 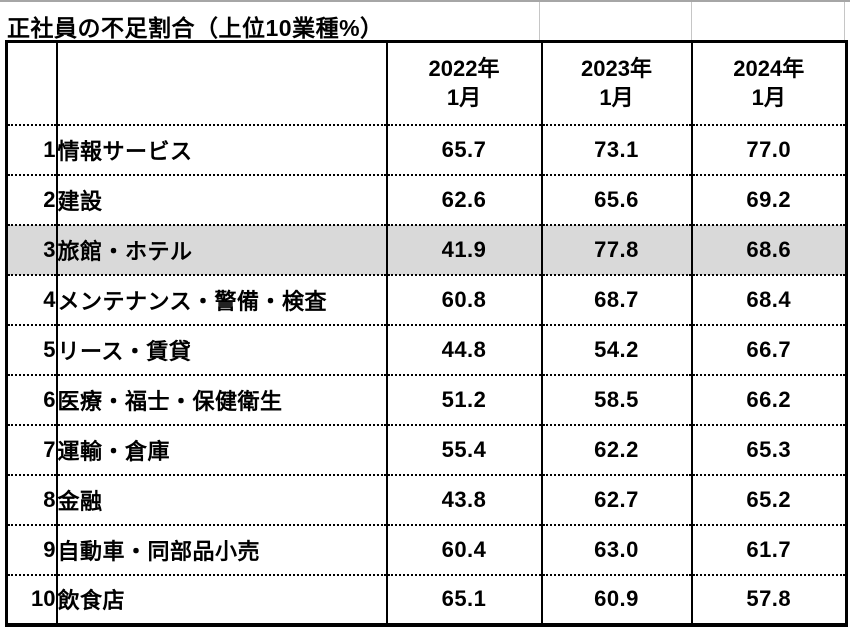 What do you see at coordinates (31, 499) in the screenshot?
I see `rank-cell: 8` at bounding box center [31, 499].